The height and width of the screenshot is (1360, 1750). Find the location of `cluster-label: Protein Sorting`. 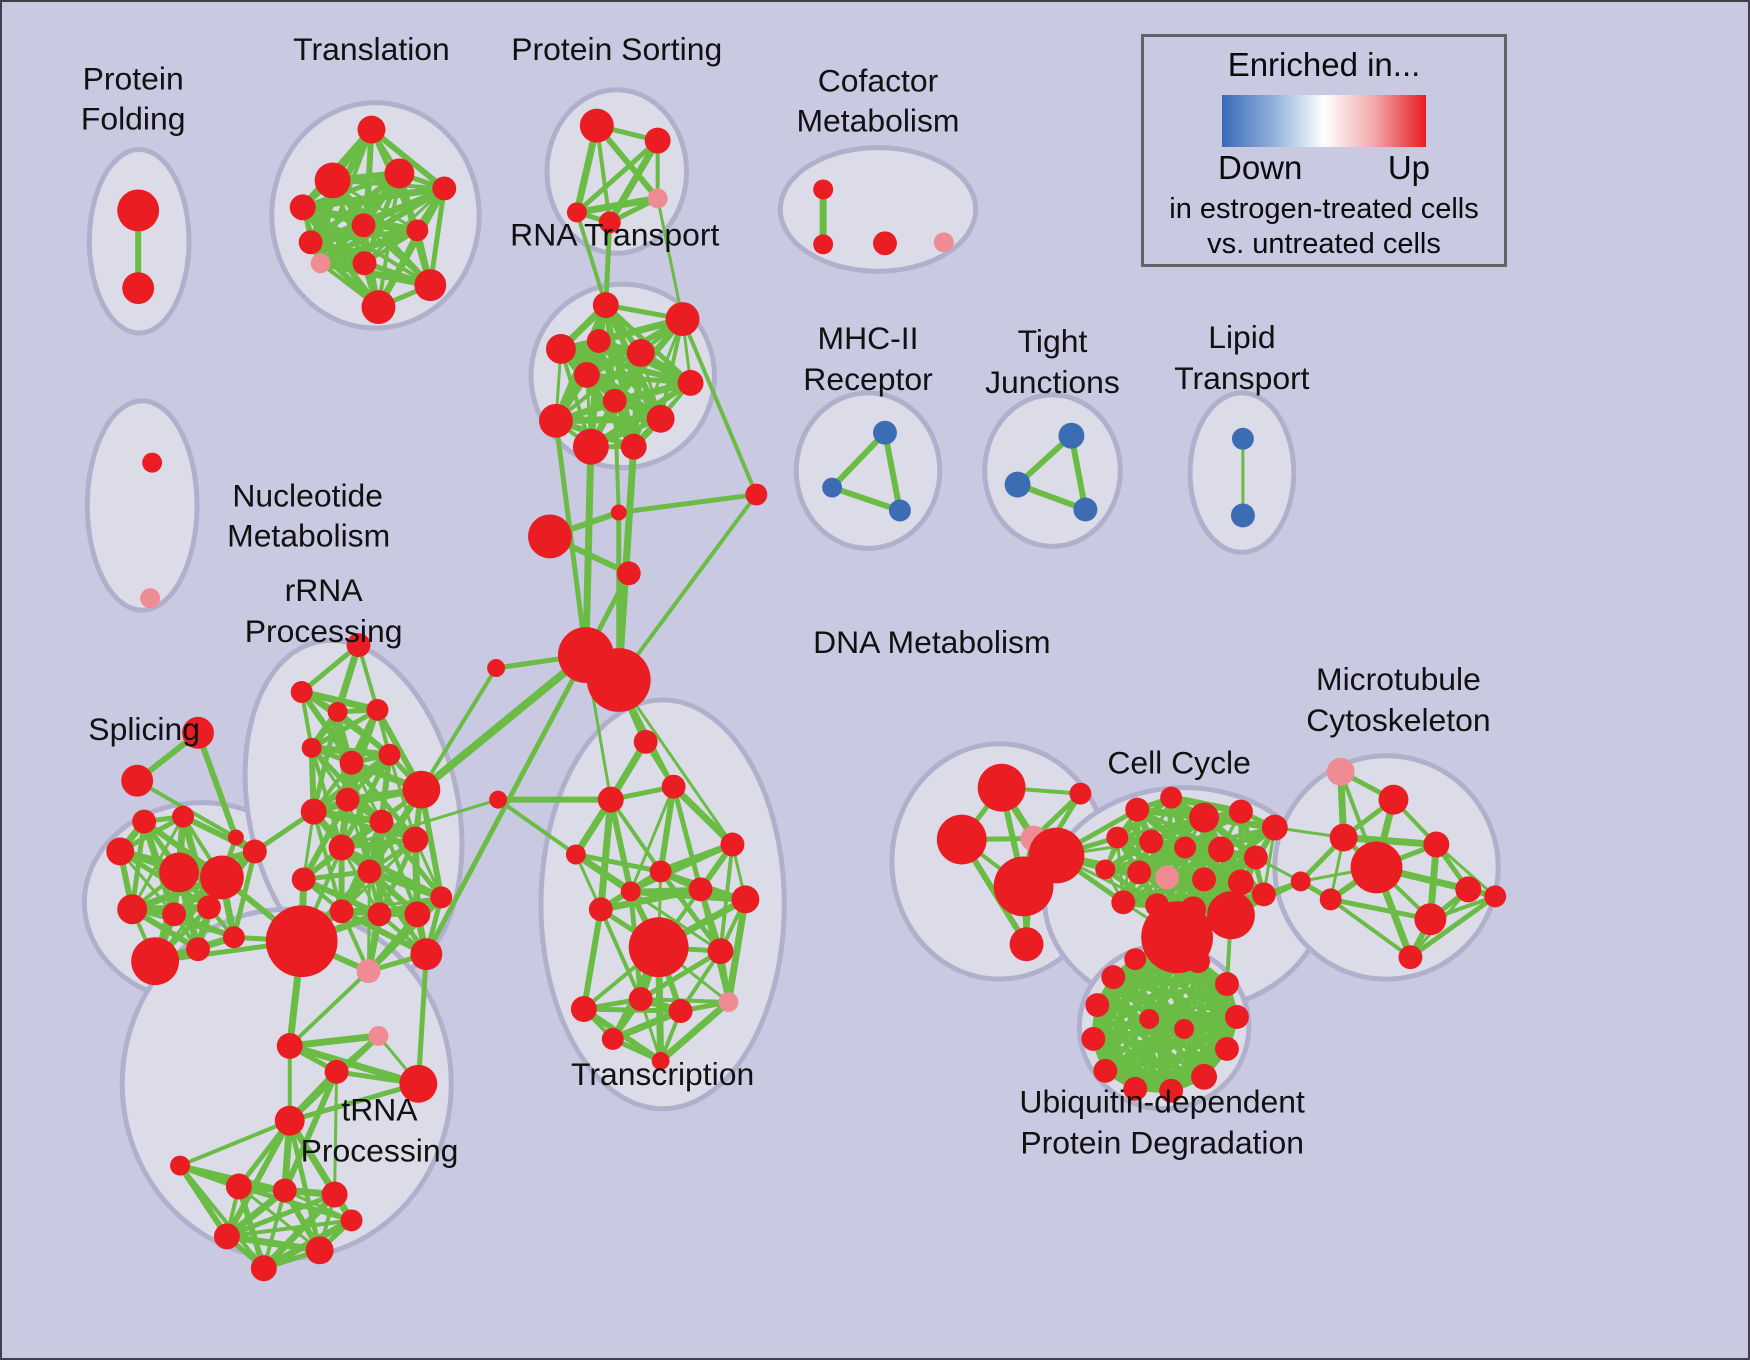

cluster-label: Protein Sorting is located at coordinates (616, 49).